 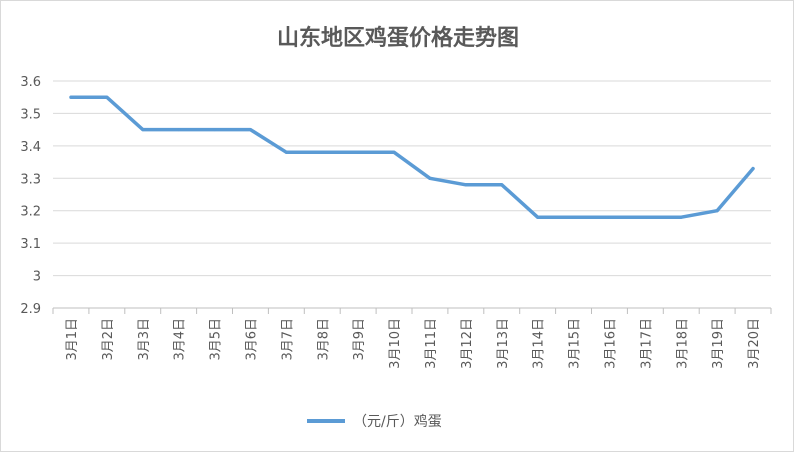 What do you see at coordinates (30, 309) in the screenshot?
I see `y-tick-label: 2.9` at bounding box center [30, 309].